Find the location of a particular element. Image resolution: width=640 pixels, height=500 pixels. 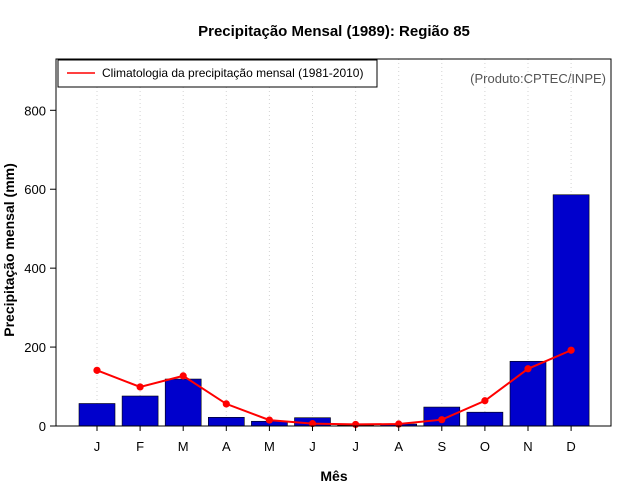

x-tick-label: D is located at coordinates (570, 446).